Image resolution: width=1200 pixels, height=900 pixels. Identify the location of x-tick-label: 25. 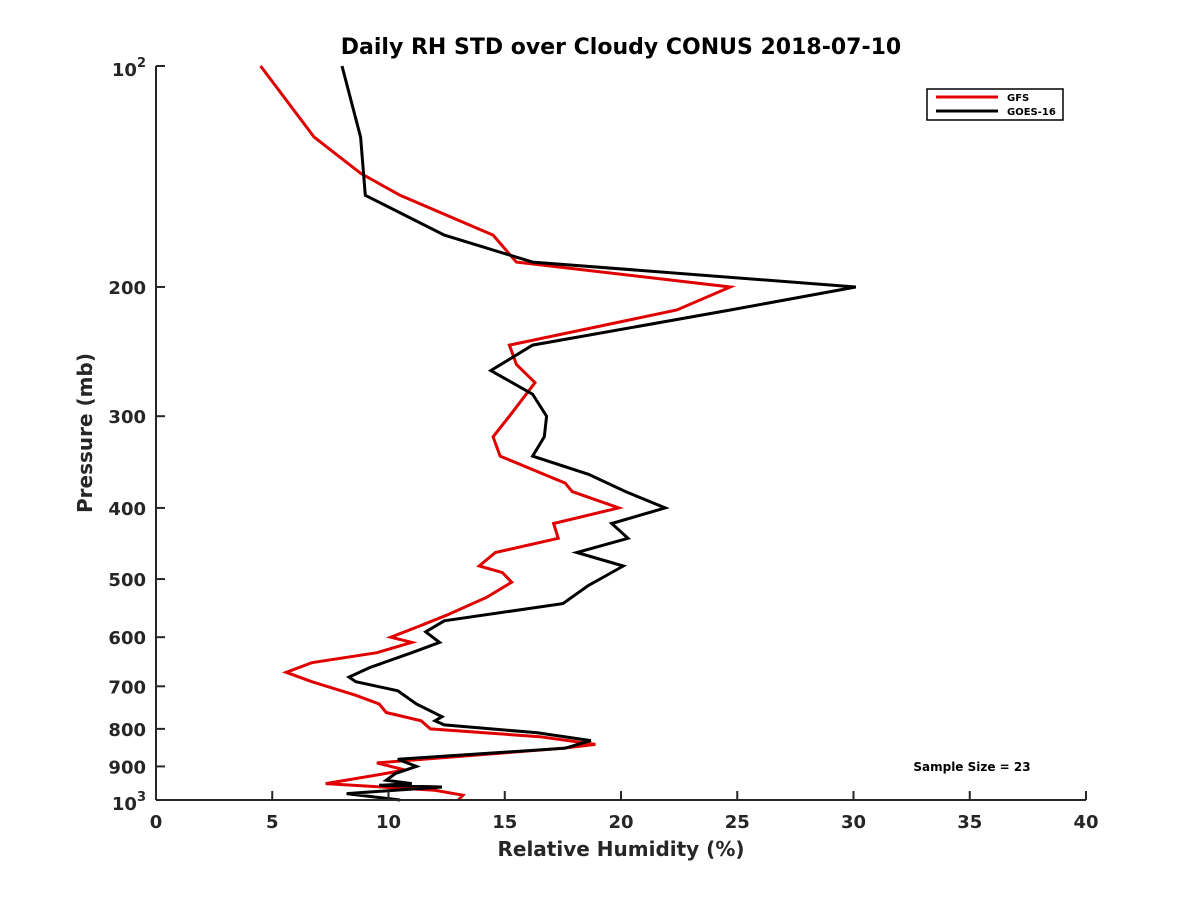
(737, 822).